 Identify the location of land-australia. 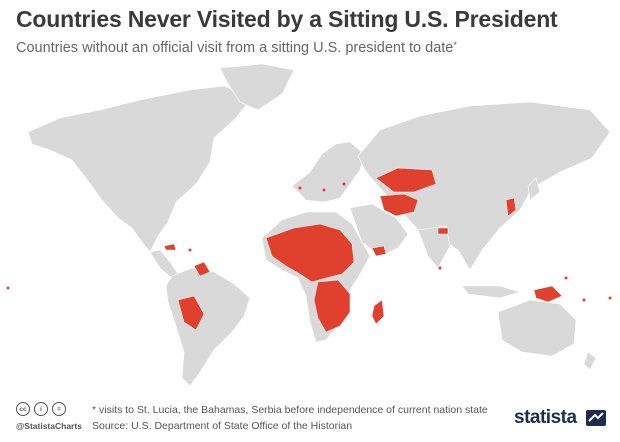
(537, 328).